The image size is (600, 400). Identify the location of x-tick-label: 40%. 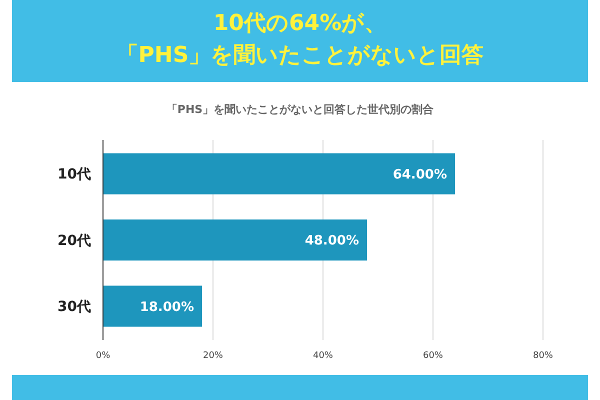
(323, 356).